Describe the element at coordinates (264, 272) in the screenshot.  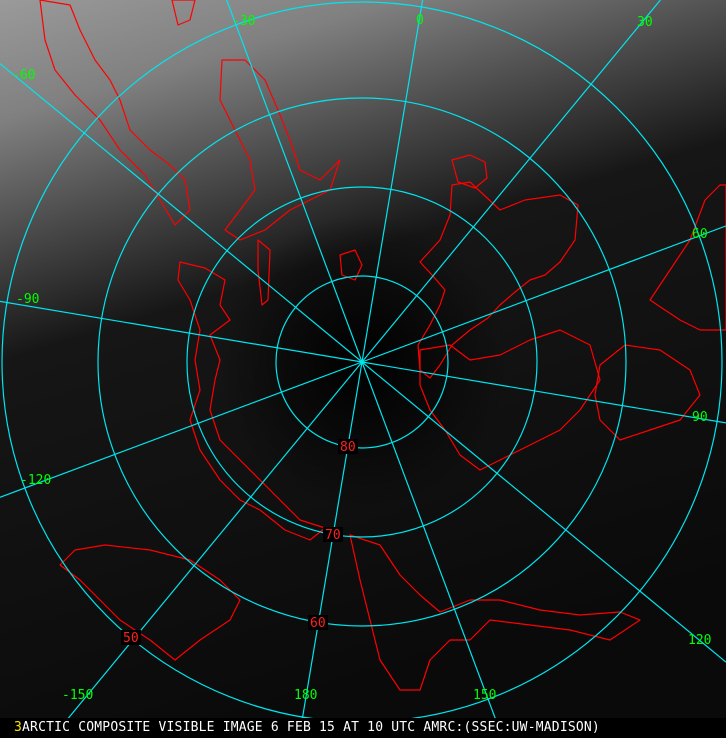
I see `novaya-zemlya-coast` at that location.